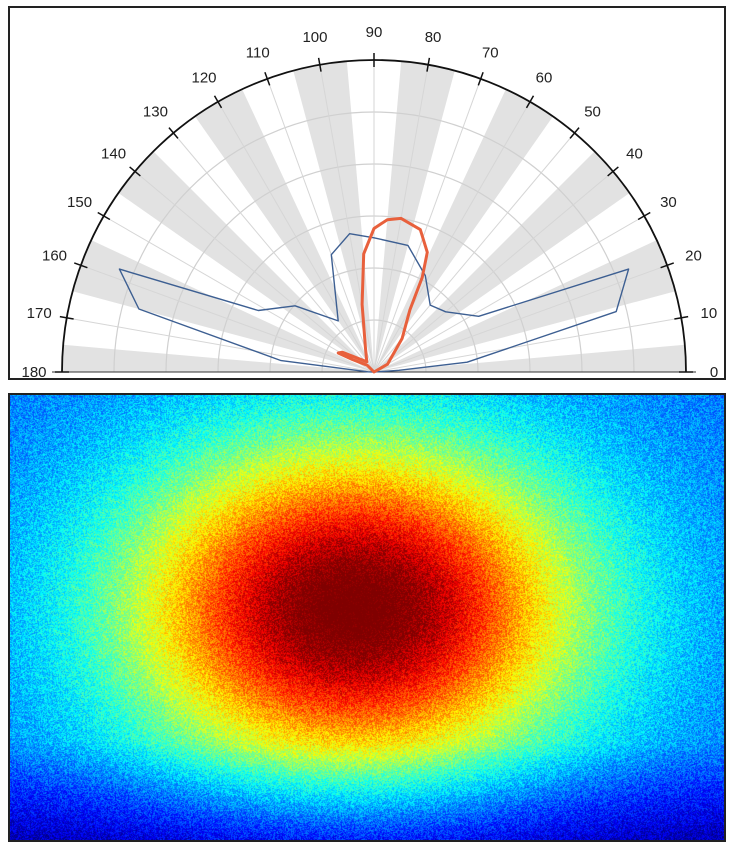 The image size is (731, 844). Describe the element at coordinates (54, 256) in the screenshot. I see `angle-tick-label: 160` at that location.